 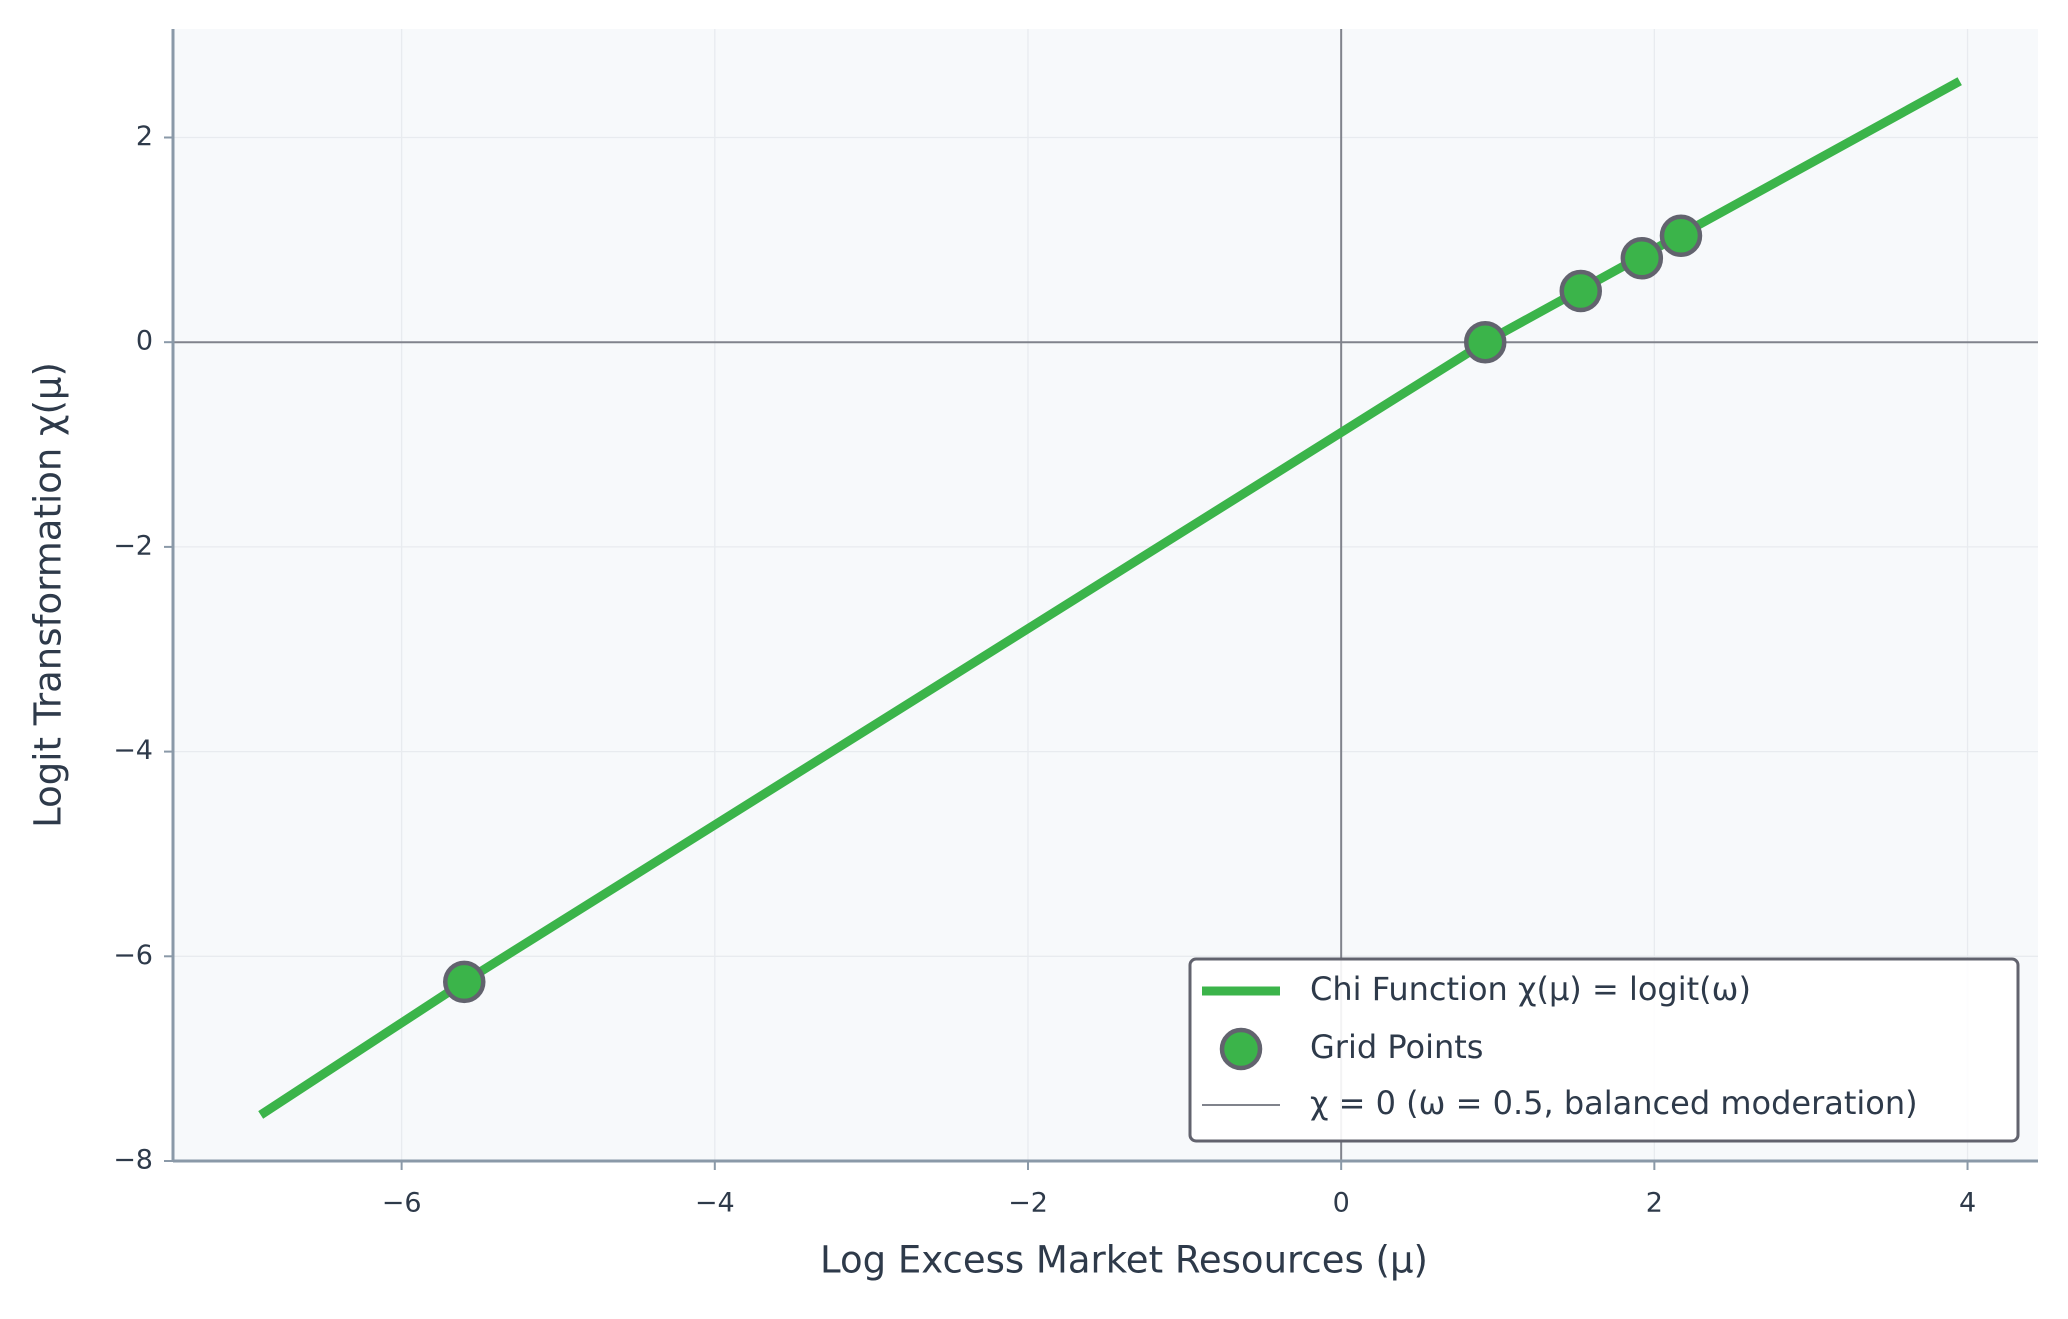 I want to click on y-axis-label: Logit Transformation χ(μ), so click(x=48, y=595).